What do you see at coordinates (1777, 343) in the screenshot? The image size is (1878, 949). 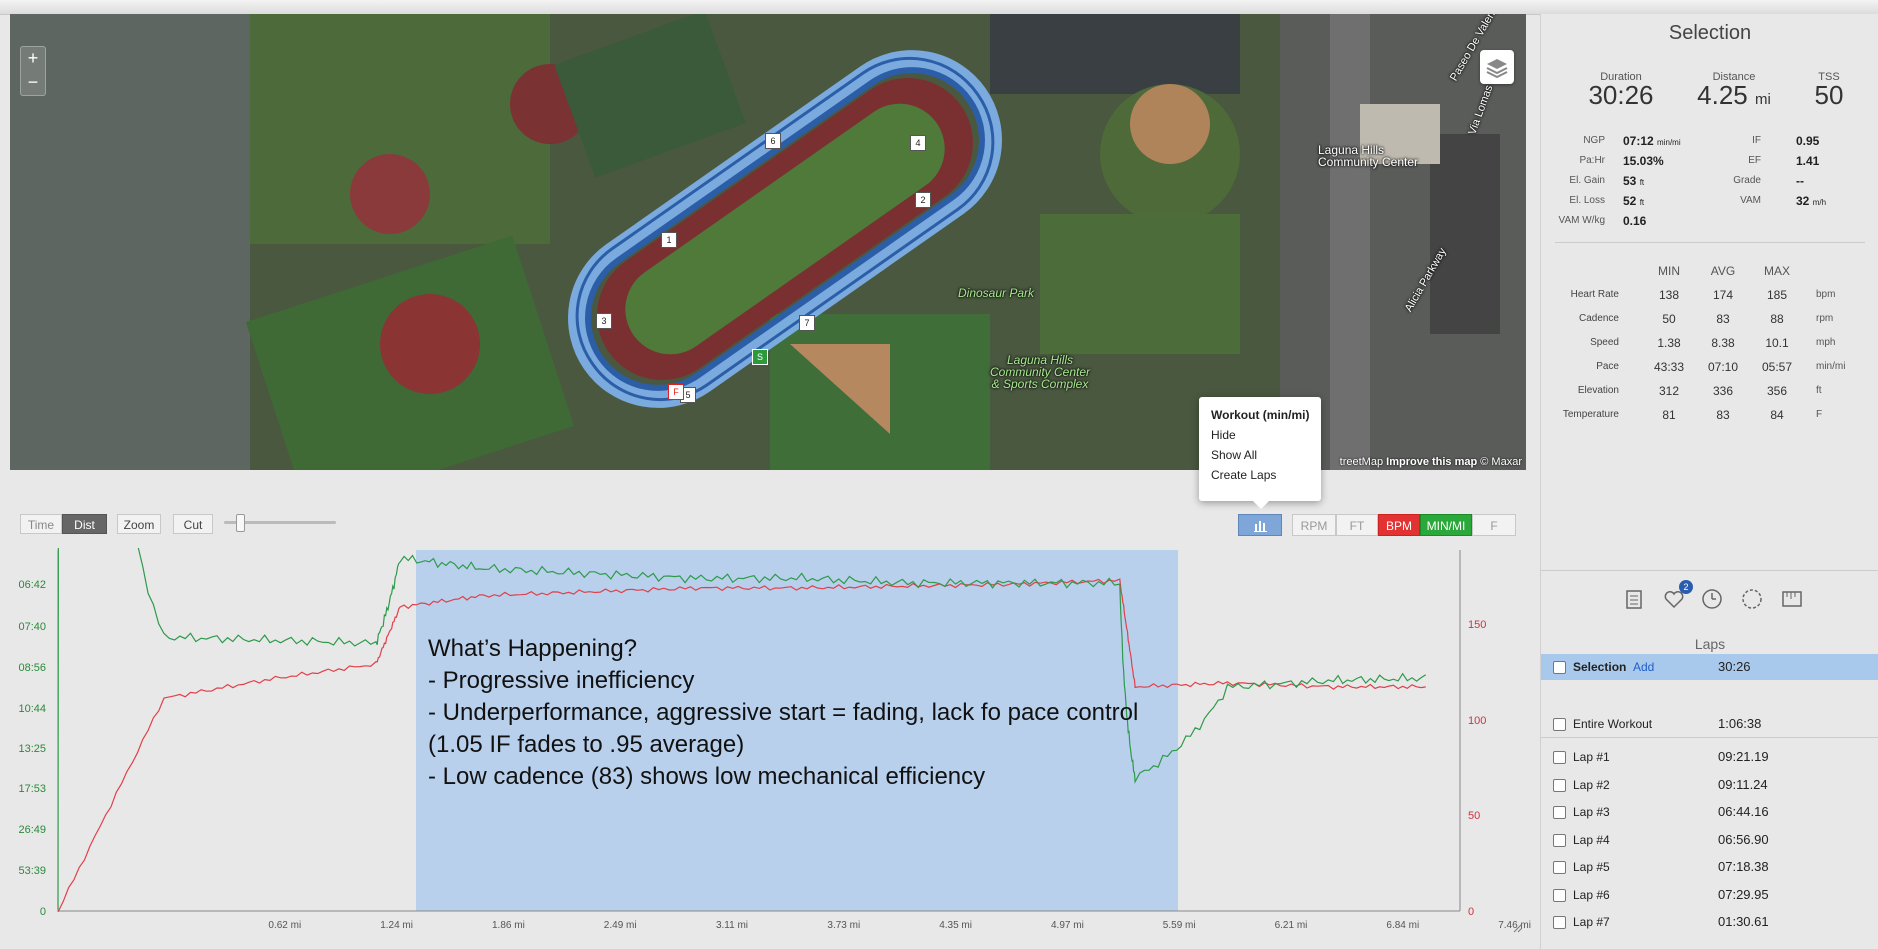 I see `stat-max: 10.1` at bounding box center [1777, 343].